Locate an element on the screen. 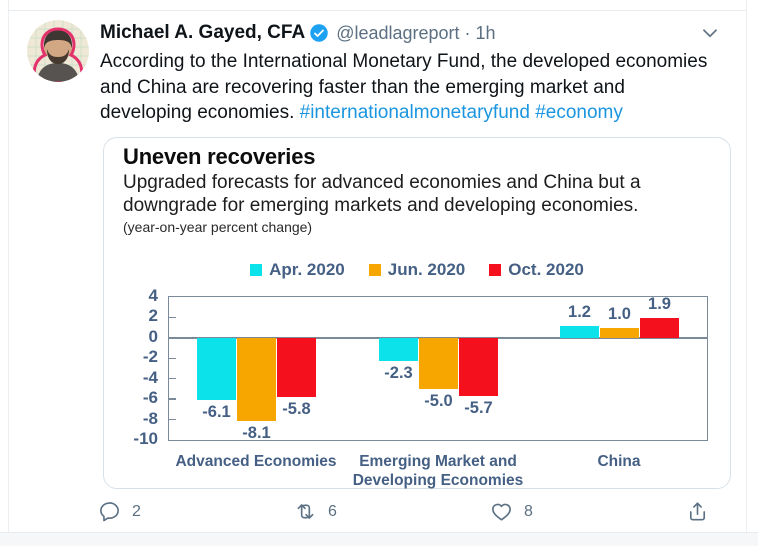 The height and width of the screenshot is (546, 758). legend-label: Jun. 2020 is located at coordinates (426, 269).